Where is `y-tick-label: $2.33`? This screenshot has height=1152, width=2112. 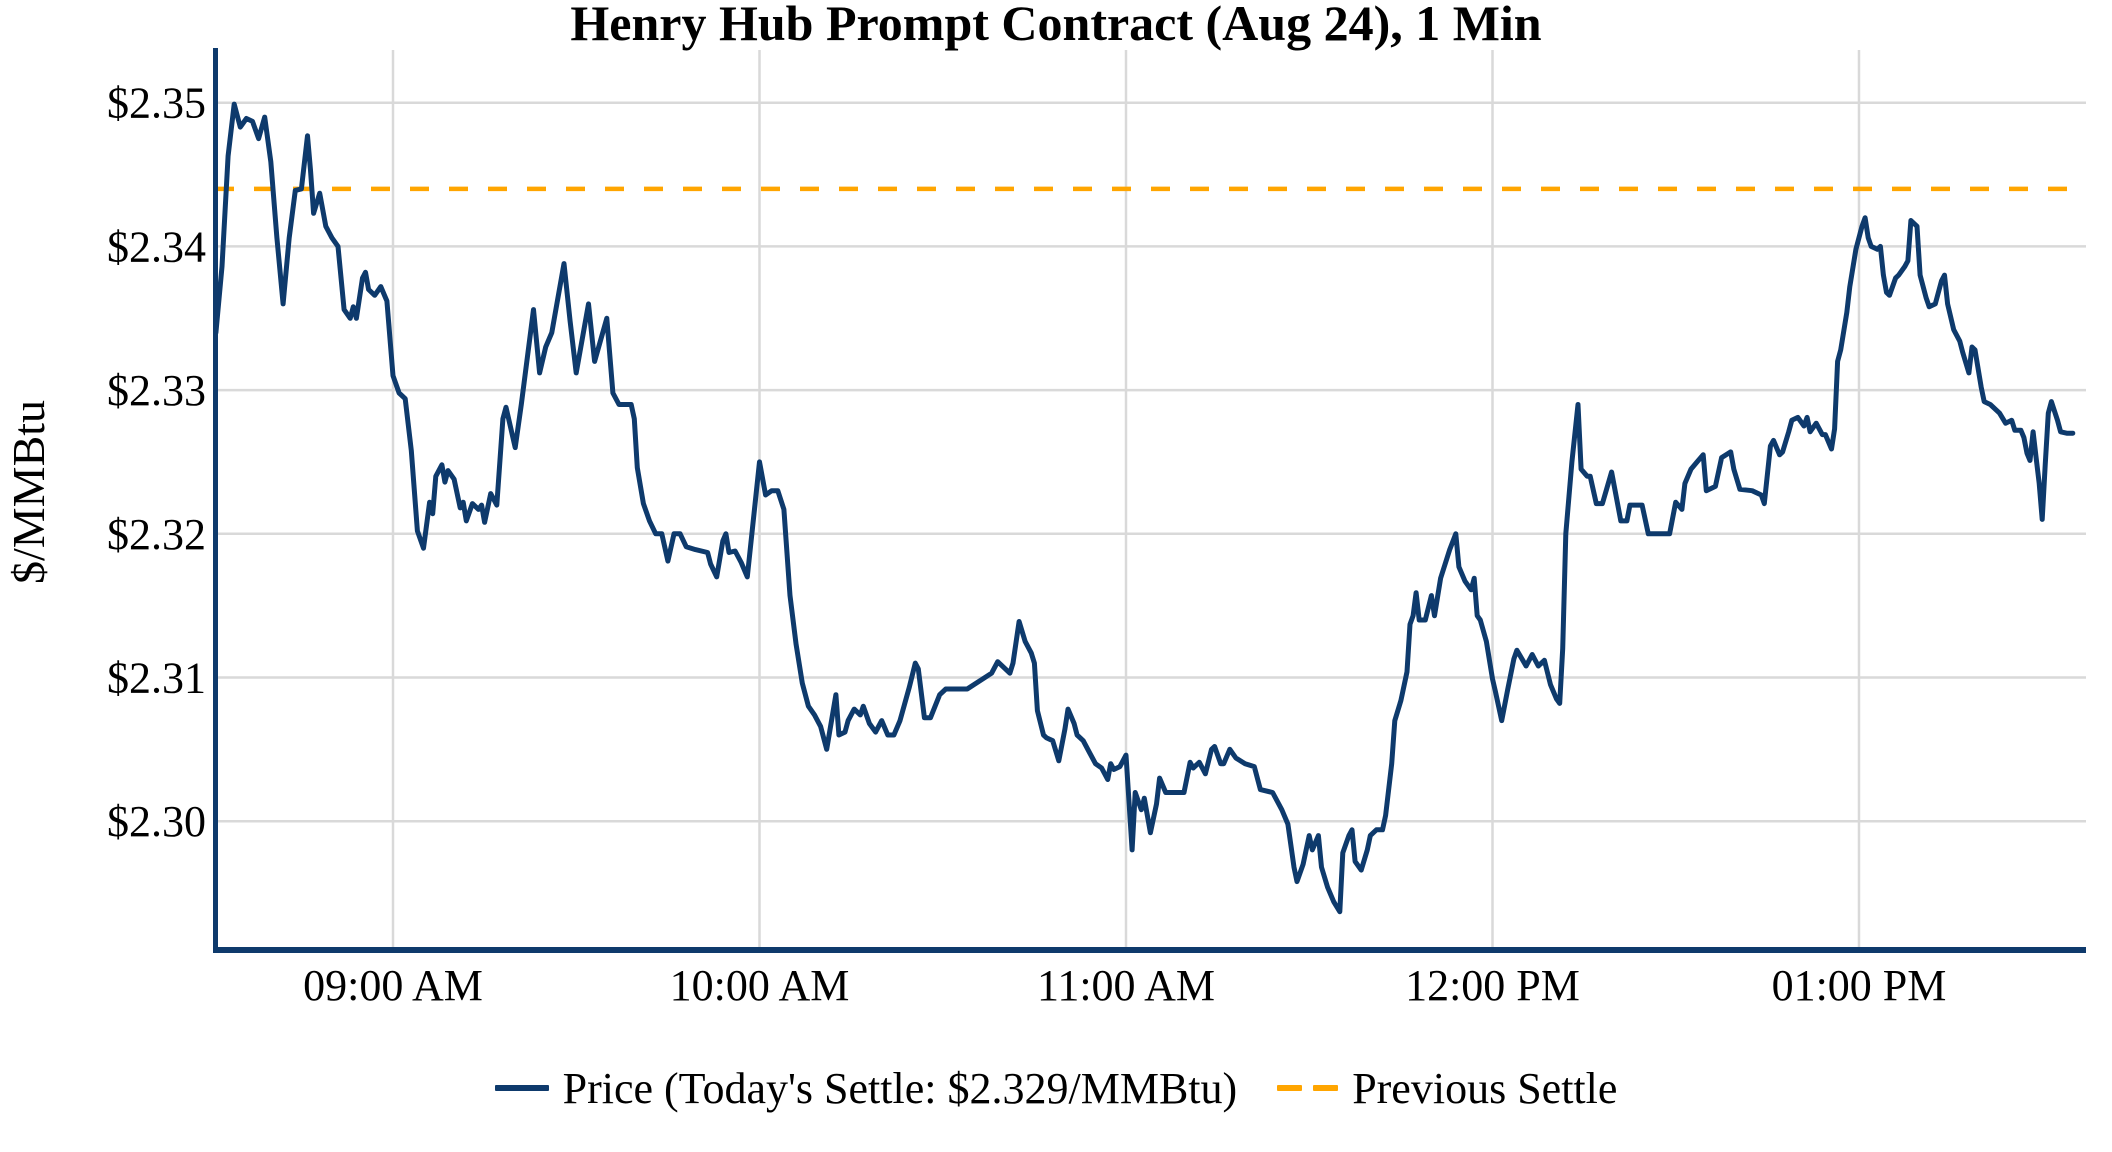 y-tick-label: $2.33 is located at coordinates (156, 390).